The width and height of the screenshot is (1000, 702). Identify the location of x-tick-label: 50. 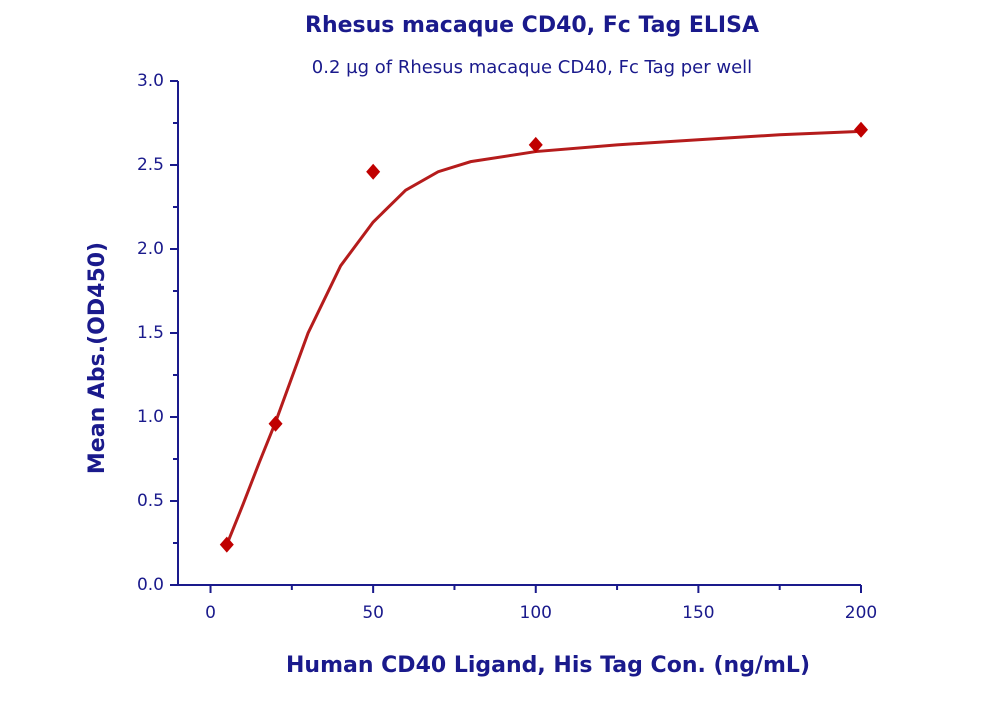
(373, 613).